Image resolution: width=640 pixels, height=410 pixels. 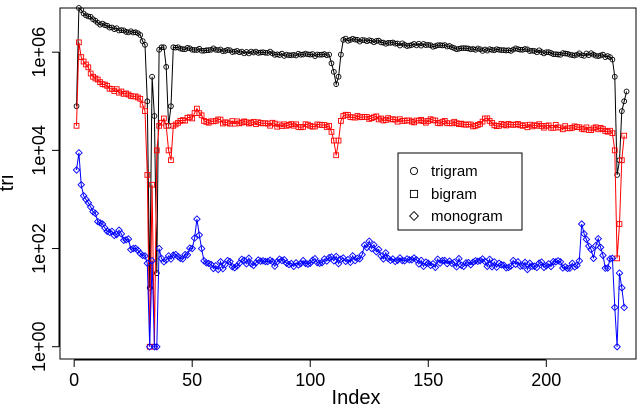 I want to click on legend-entry-bigram: bigram, so click(x=443, y=194).